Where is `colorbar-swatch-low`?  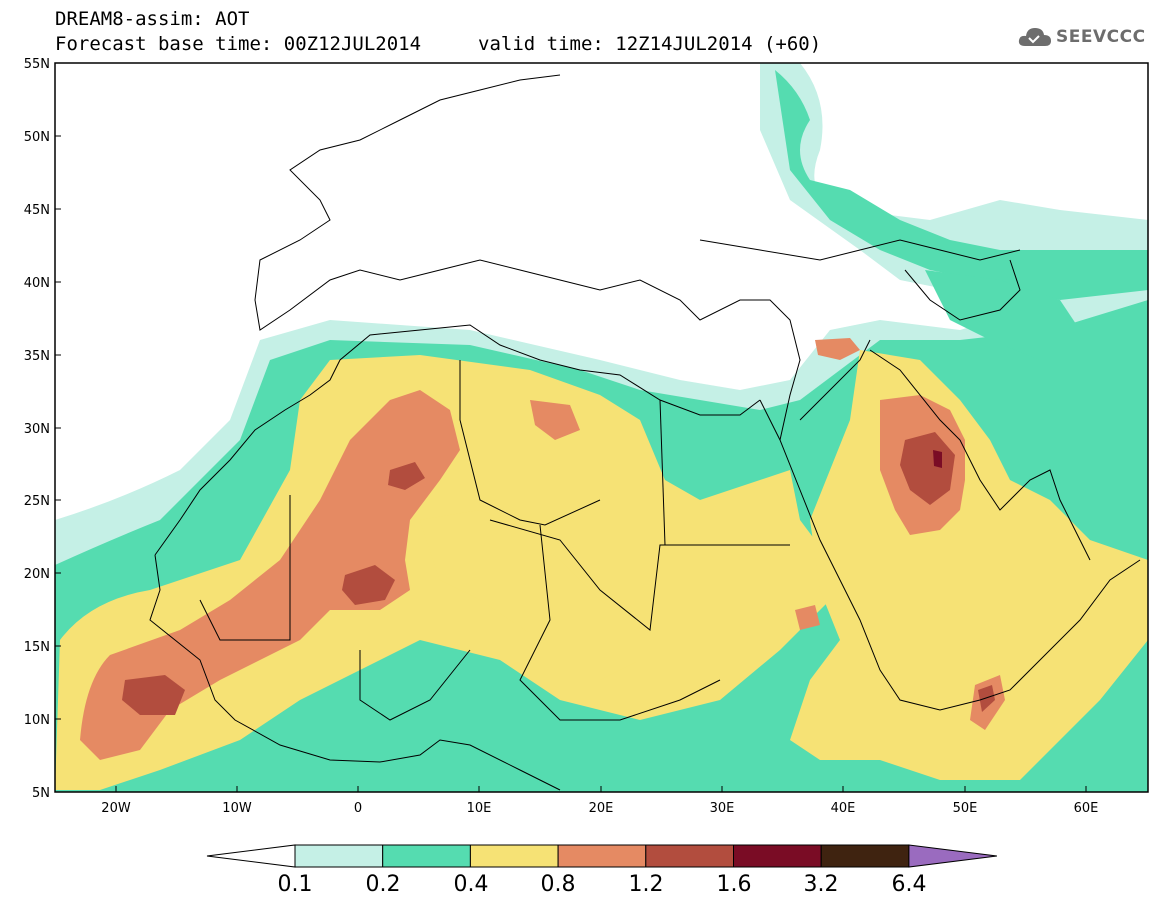 colorbar-swatch-low is located at coordinates (251, 856).